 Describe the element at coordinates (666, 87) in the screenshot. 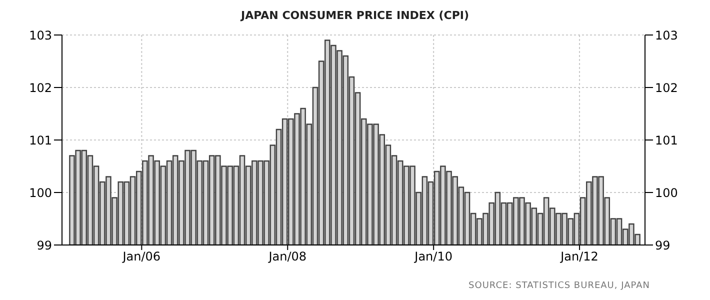

I see `y2-tick-label: 102` at that location.